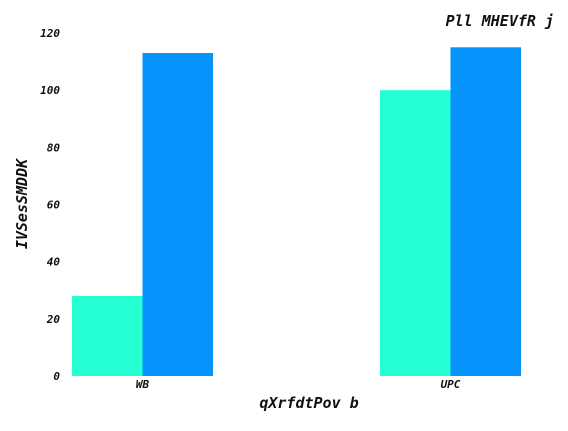 The image size is (568, 431). I want to click on y-tick-label: 20, so click(53, 319).